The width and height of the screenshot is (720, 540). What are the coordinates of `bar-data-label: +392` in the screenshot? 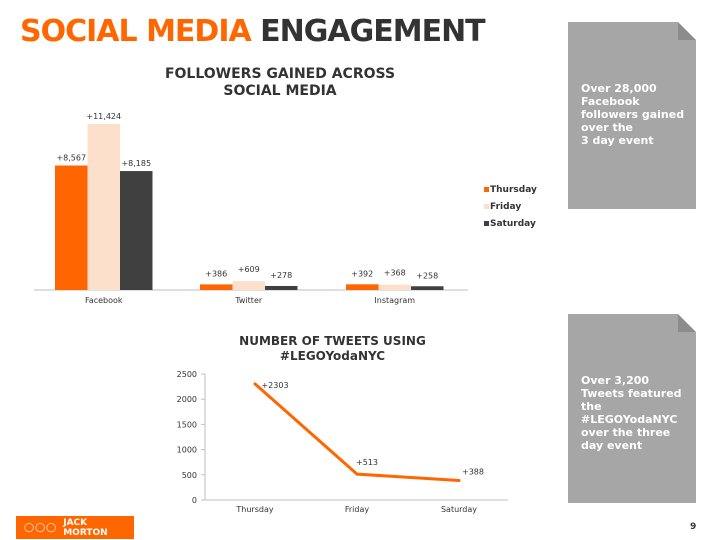 It's located at (362, 273).